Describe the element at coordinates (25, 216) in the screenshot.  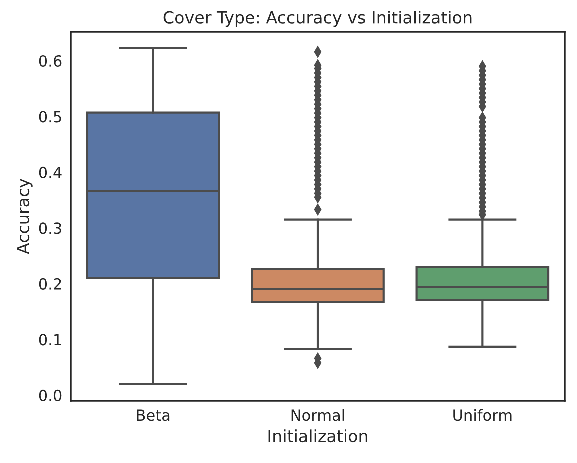
I see `y-axis-title: Accuracy` at that location.